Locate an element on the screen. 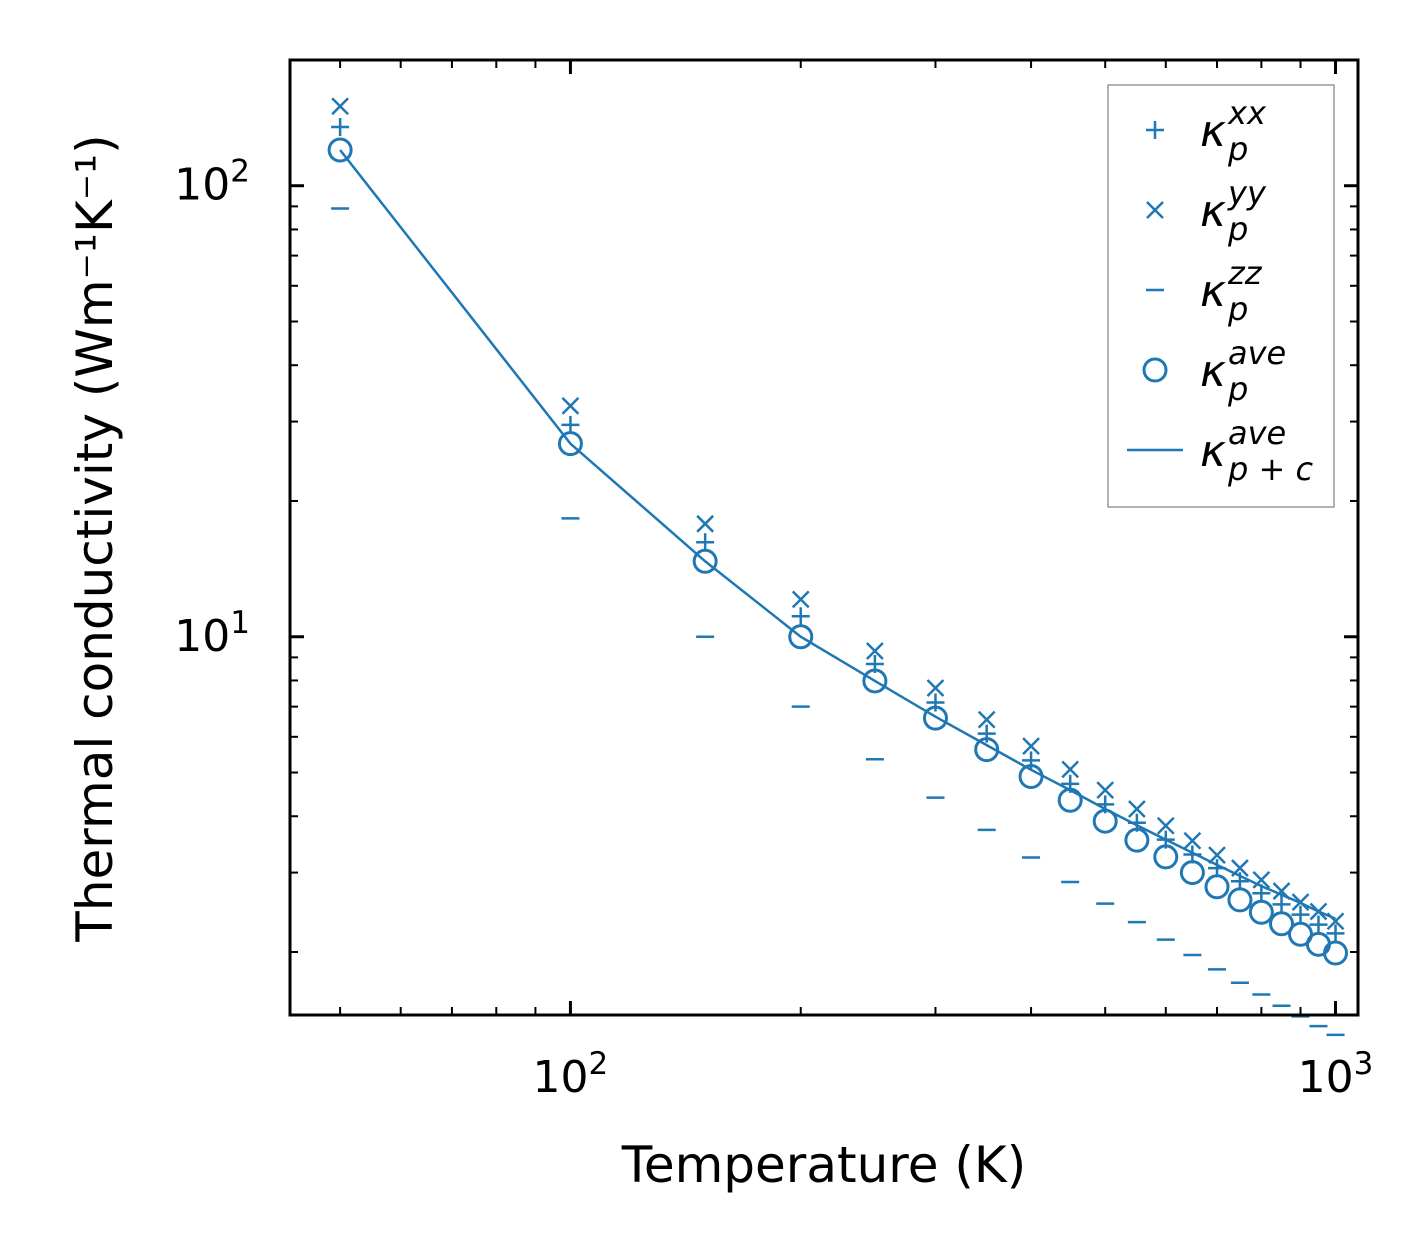 This screenshot has height=1254, width=1420. legend-sub-kxx: p is located at coordinates (1237, 149).